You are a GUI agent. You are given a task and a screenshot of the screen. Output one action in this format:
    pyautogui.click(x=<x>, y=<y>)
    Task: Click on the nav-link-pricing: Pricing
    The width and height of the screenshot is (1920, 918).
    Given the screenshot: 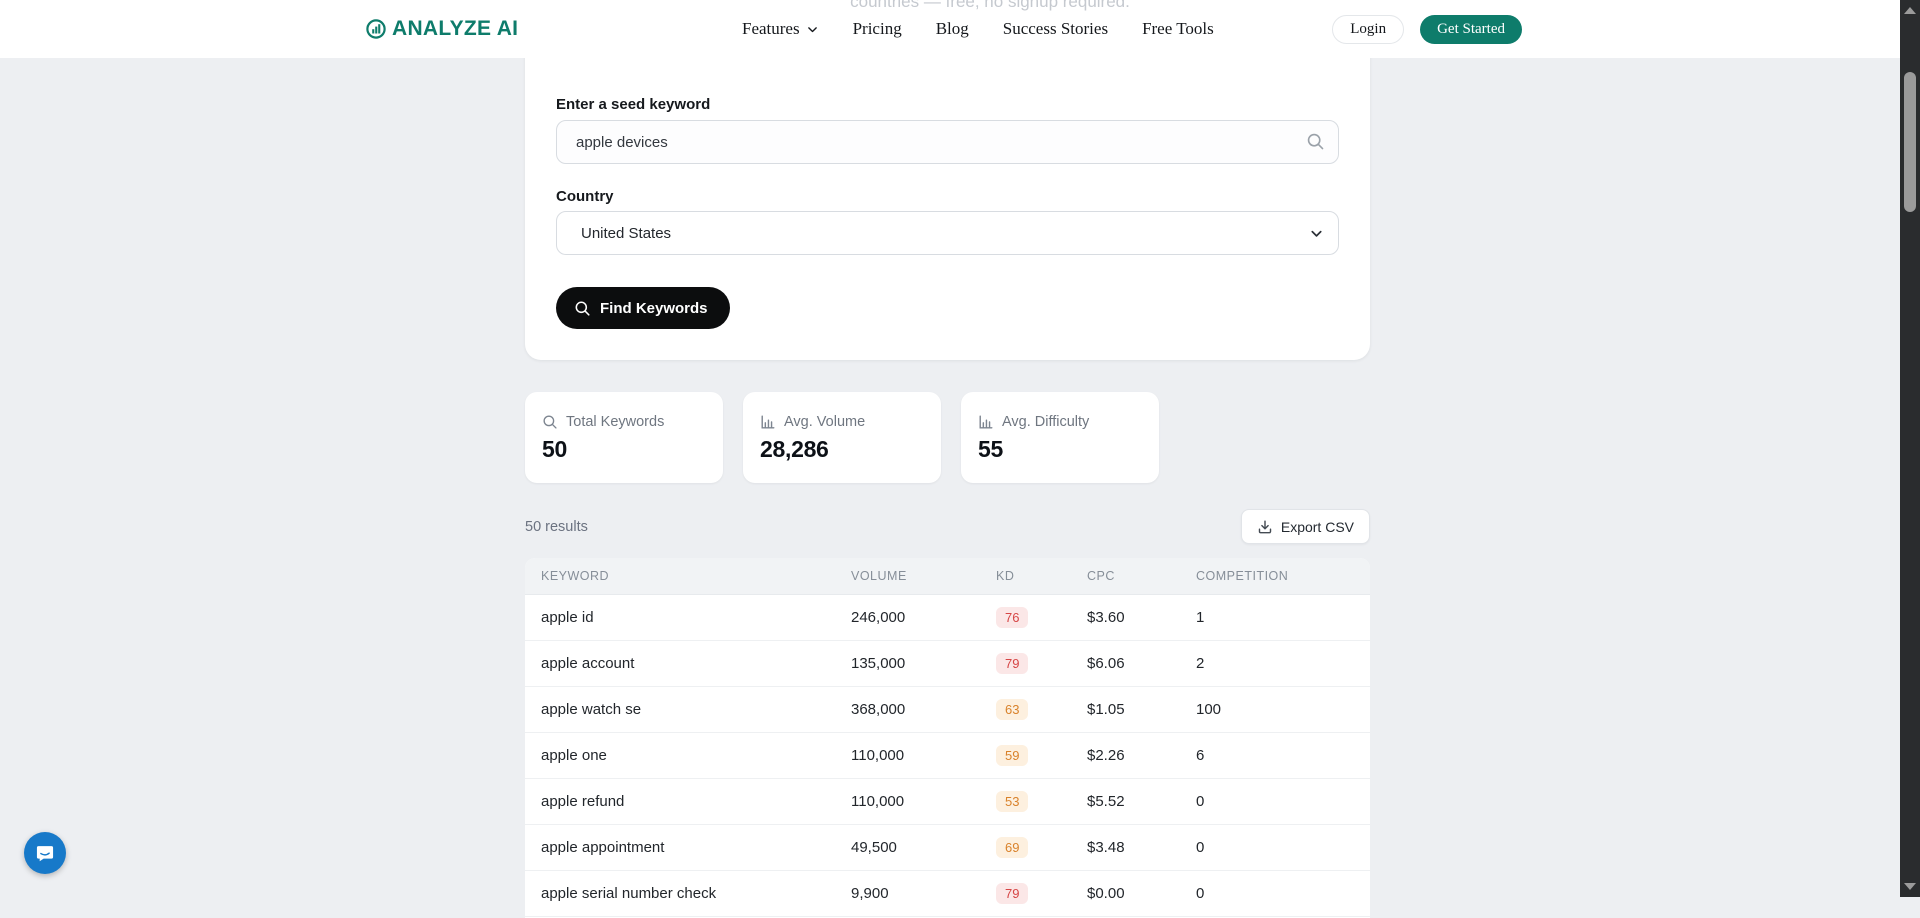 What is the action you would take?
    pyautogui.click(x=877, y=28)
    